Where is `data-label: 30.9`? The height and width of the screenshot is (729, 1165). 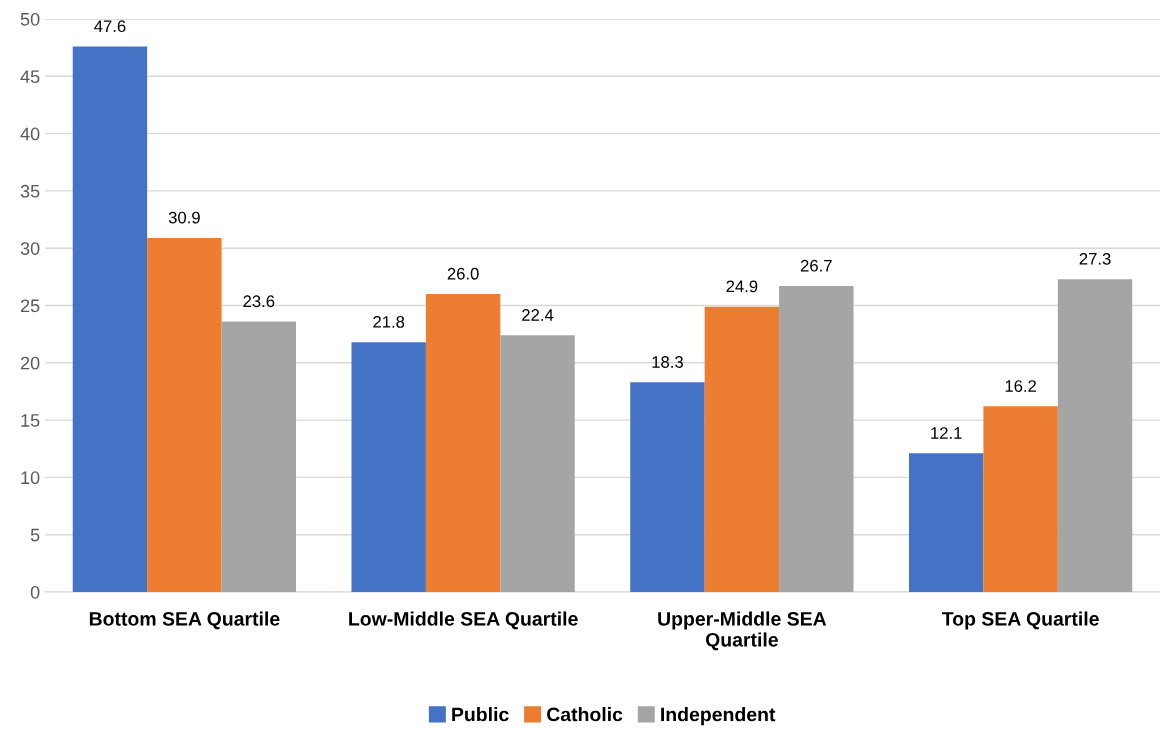
data-label: 30.9 is located at coordinates (184, 217).